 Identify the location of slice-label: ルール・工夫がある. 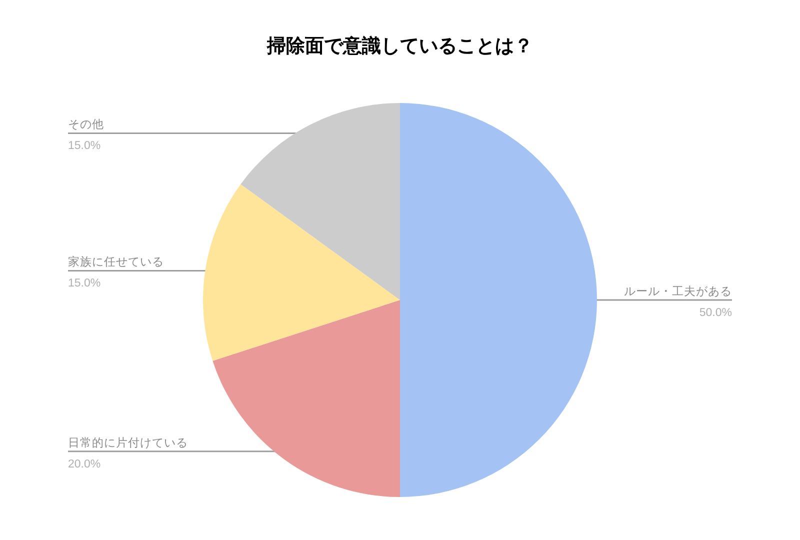
(678, 291).